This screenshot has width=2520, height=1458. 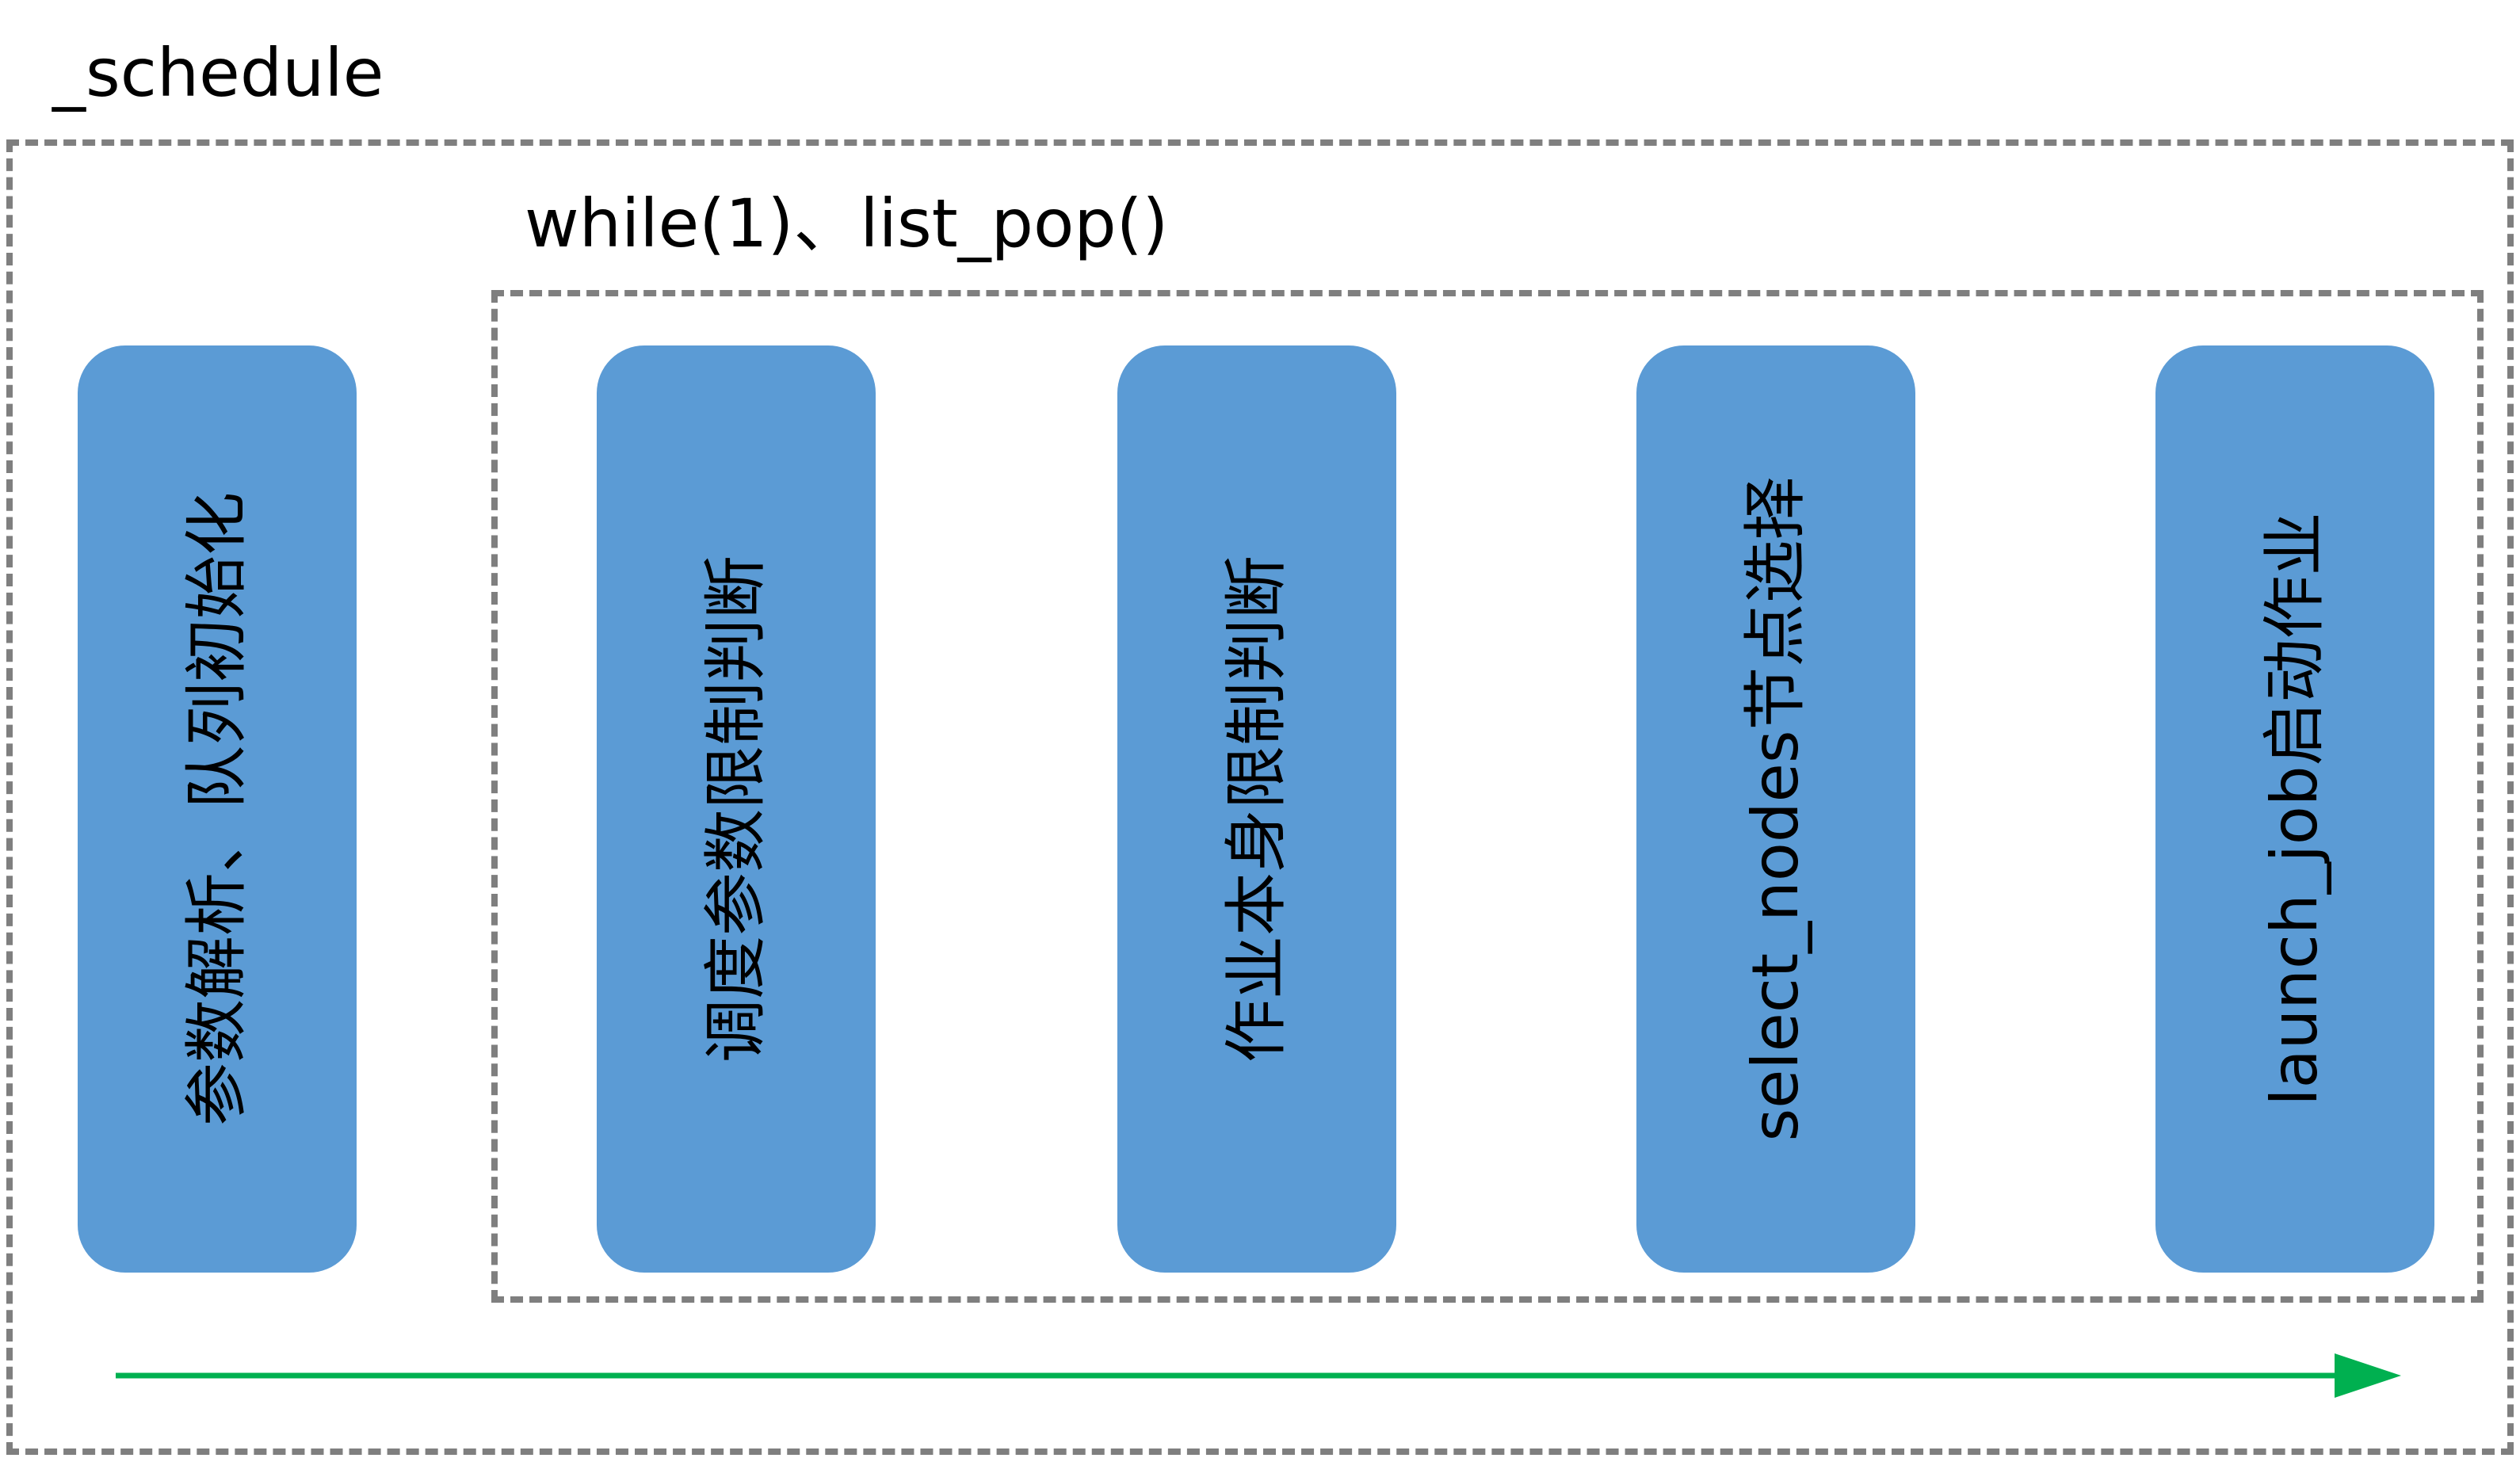 I want to click on step-label: 参数解析、队列初始化, so click(x=217, y=809).